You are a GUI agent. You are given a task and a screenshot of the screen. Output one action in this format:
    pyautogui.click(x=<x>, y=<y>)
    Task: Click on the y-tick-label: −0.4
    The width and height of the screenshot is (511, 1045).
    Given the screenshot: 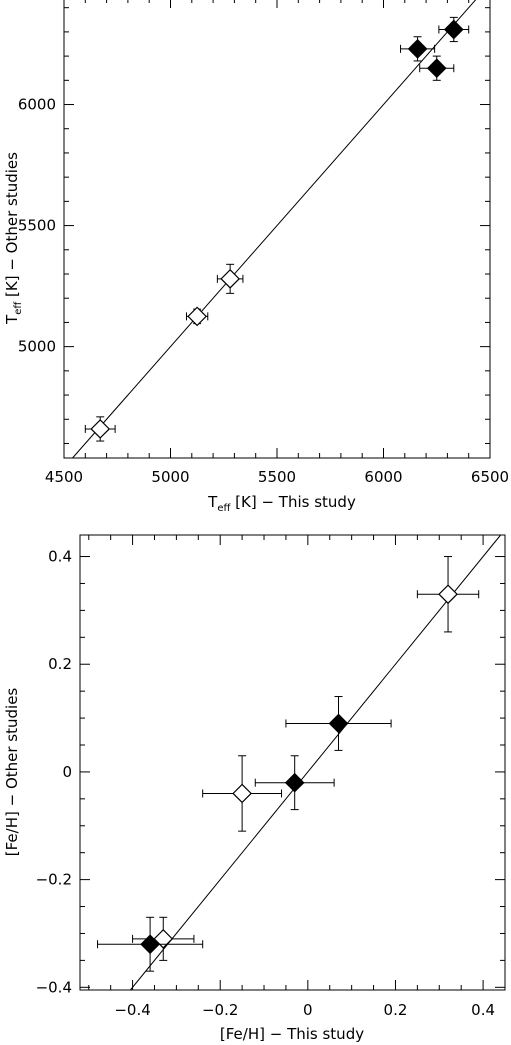 What is the action you would take?
    pyautogui.click(x=54, y=987)
    